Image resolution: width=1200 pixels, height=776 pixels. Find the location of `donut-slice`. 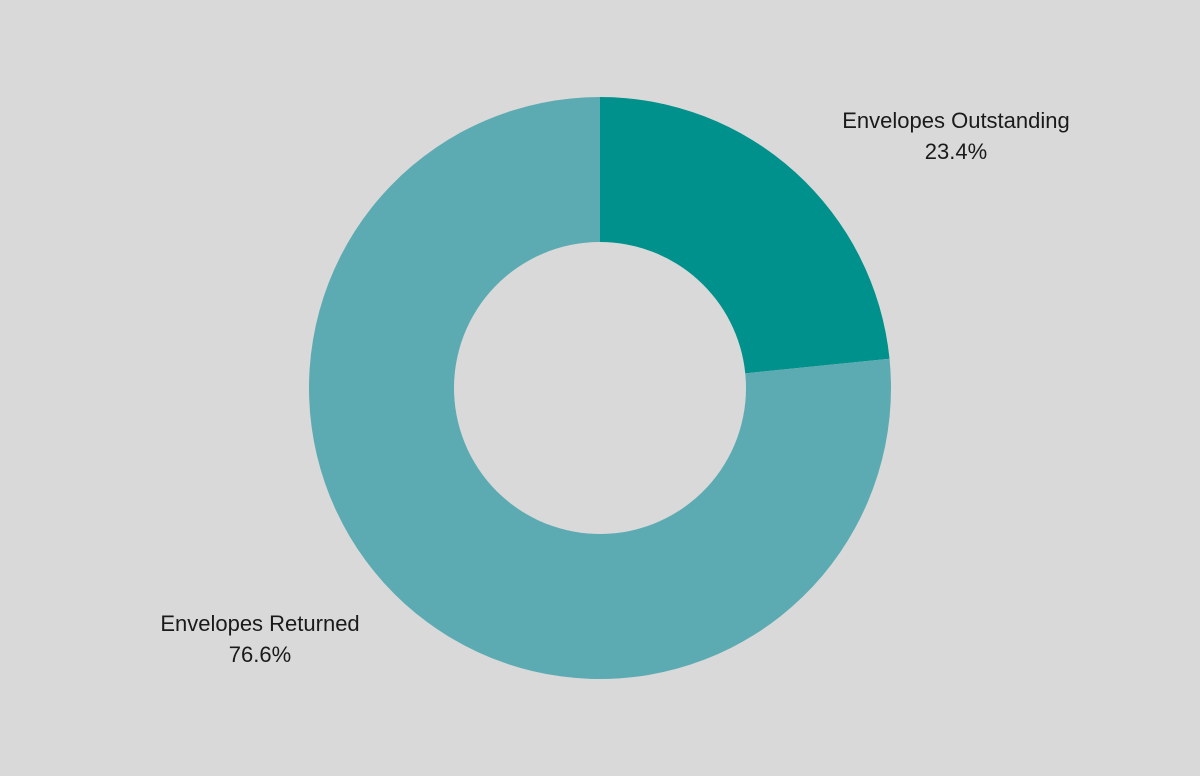

donut-slice is located at coordinates (745, 235).